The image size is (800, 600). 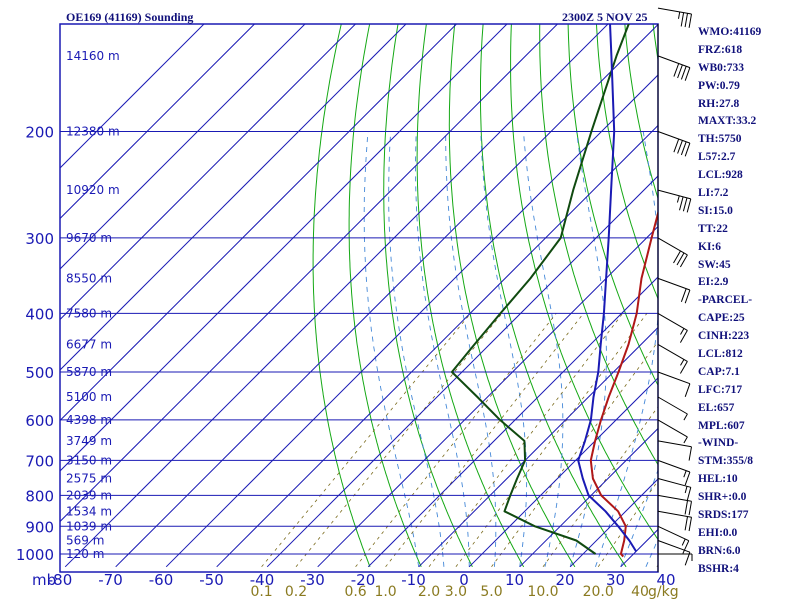 I want to click on mixing-unit-label: g/kg, so click(x=663, y=592).